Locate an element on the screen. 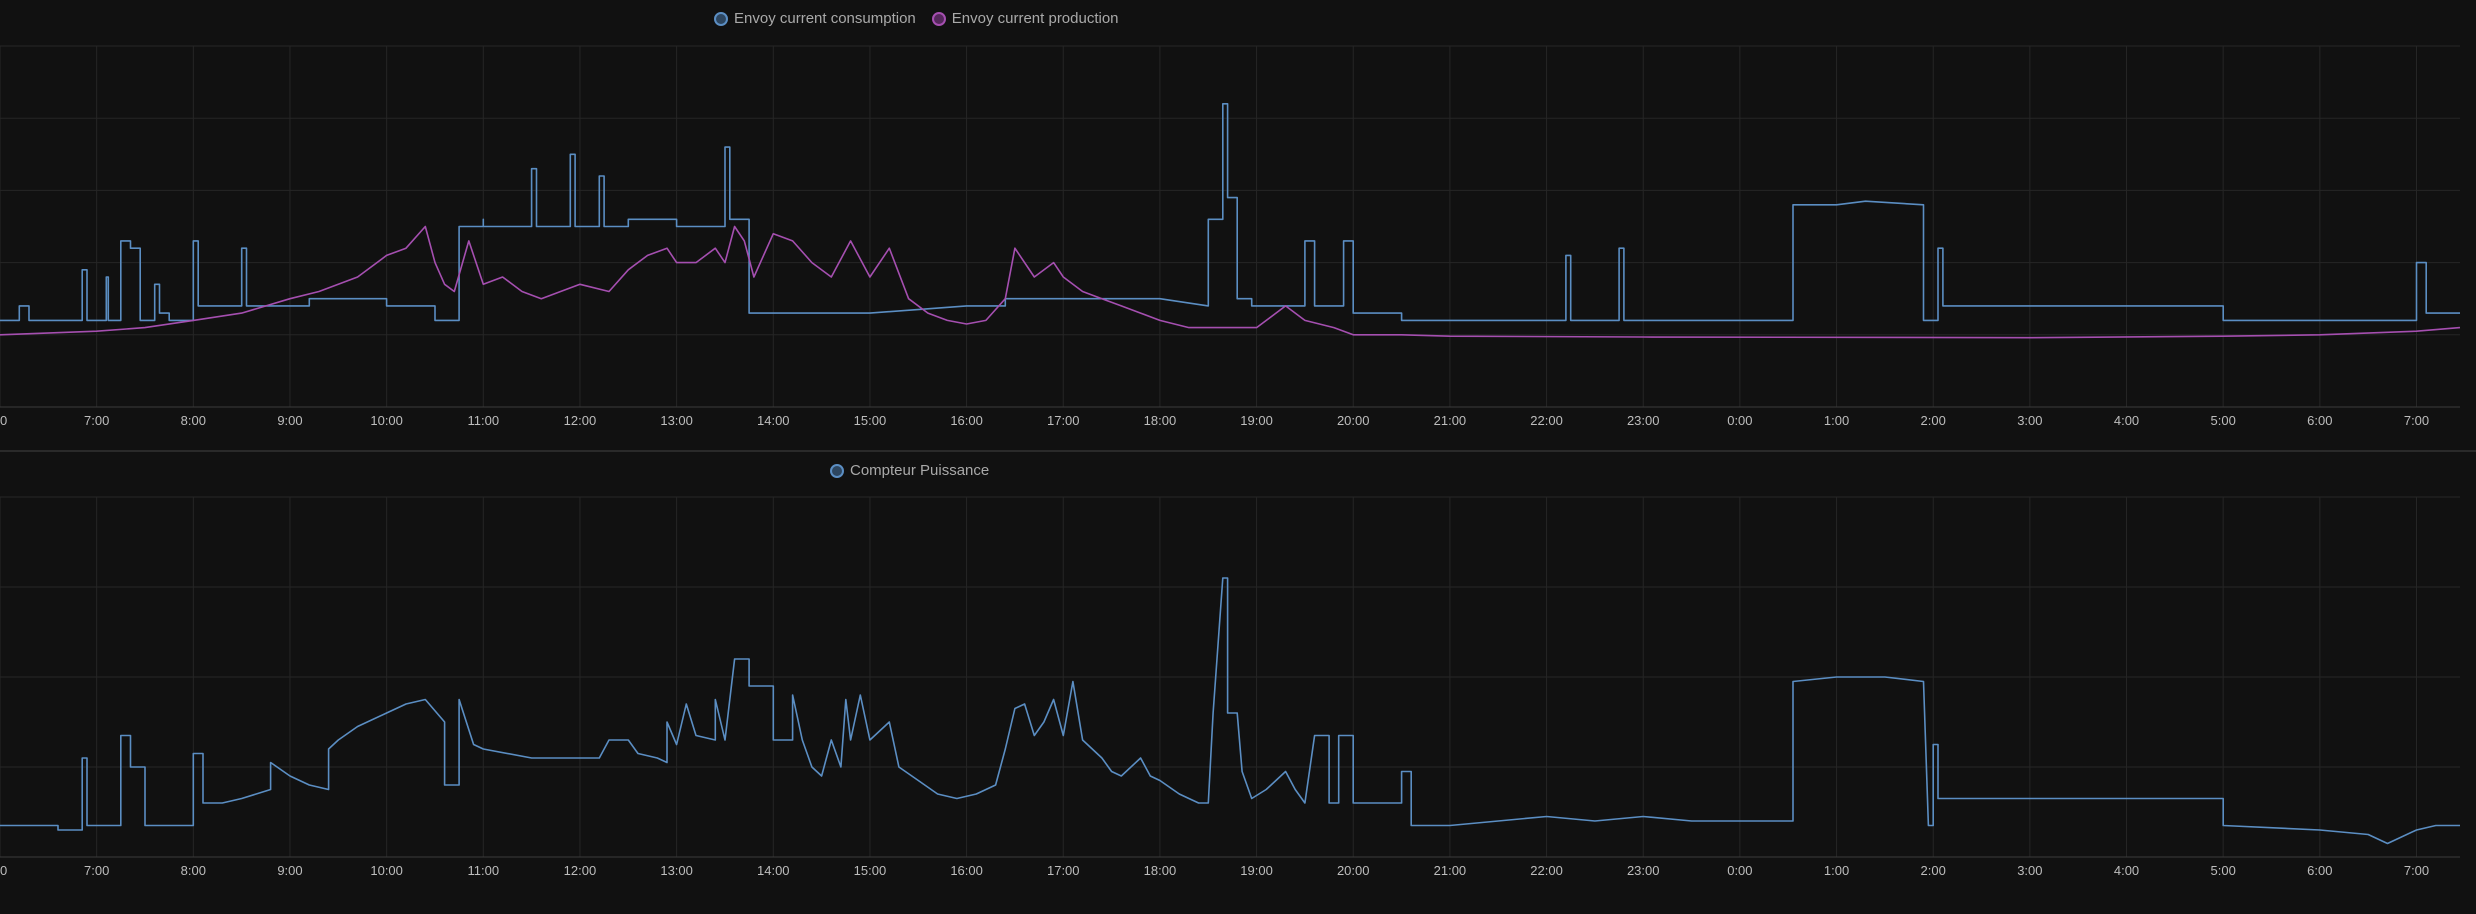 The height and width of the screenshot is (914, 2476). legend-item-production: Envoy current production is located at coordinates (1025, 18).